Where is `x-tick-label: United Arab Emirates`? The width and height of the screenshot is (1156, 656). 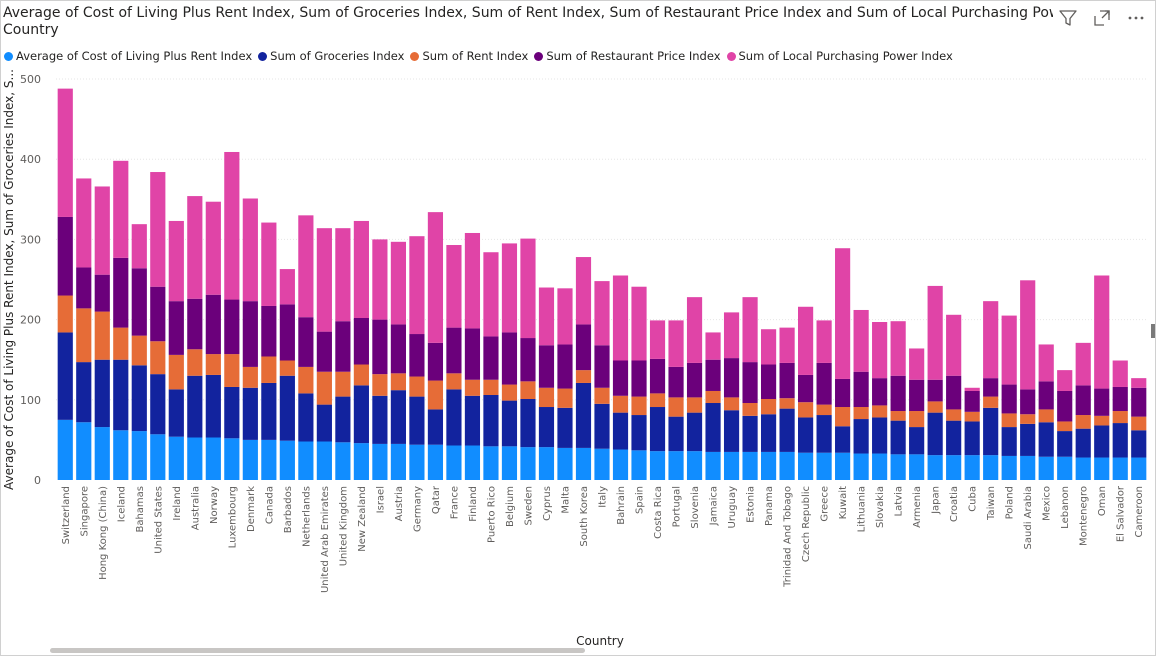
x-tick-label: United Arab Emirates is located at coordinates (325, 539).